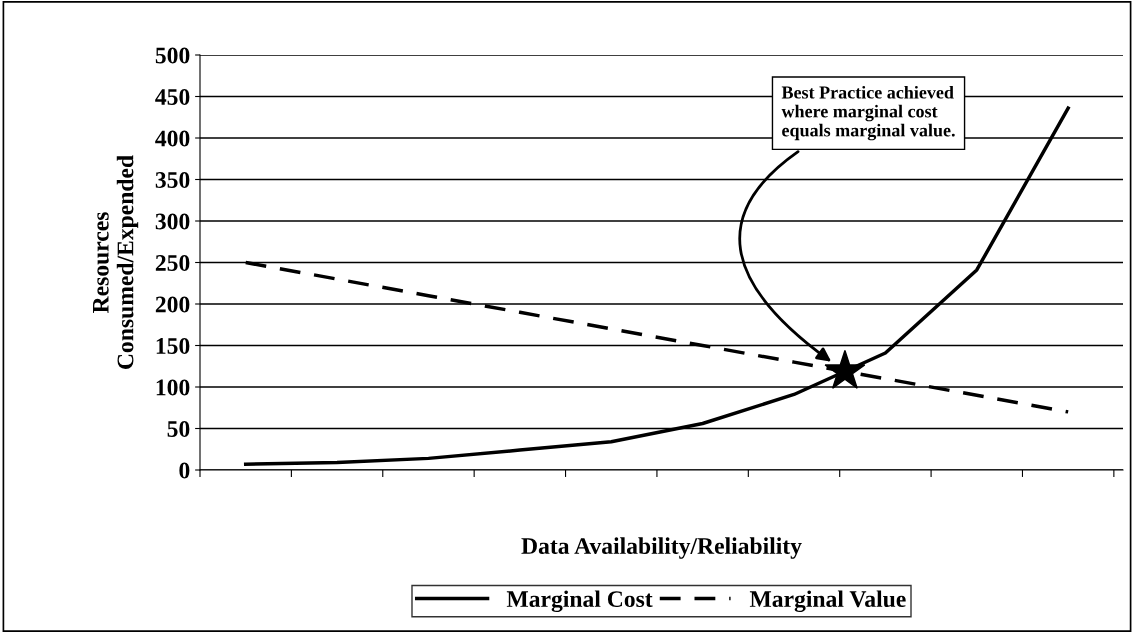 This screenshot has width=1134, height=633. What do you see at coordinates (172, 55) in the screenshot?
I see `y-tick-label: 500` at bounding box center [172, 55].